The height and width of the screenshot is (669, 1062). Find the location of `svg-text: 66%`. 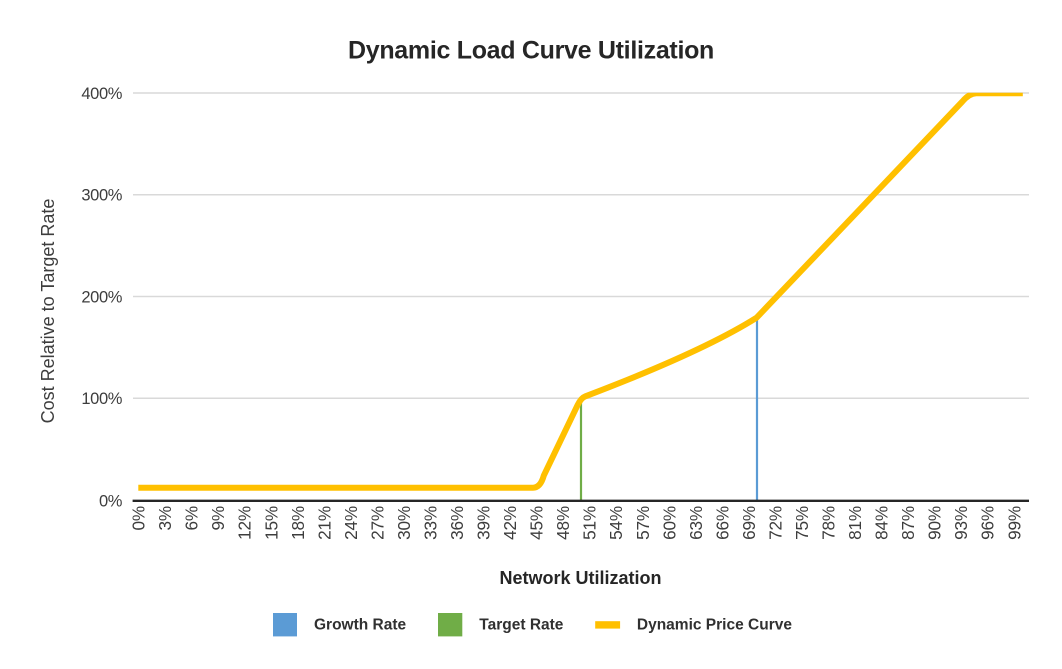

svg-text: 66% is located at coordinates (722, 523).